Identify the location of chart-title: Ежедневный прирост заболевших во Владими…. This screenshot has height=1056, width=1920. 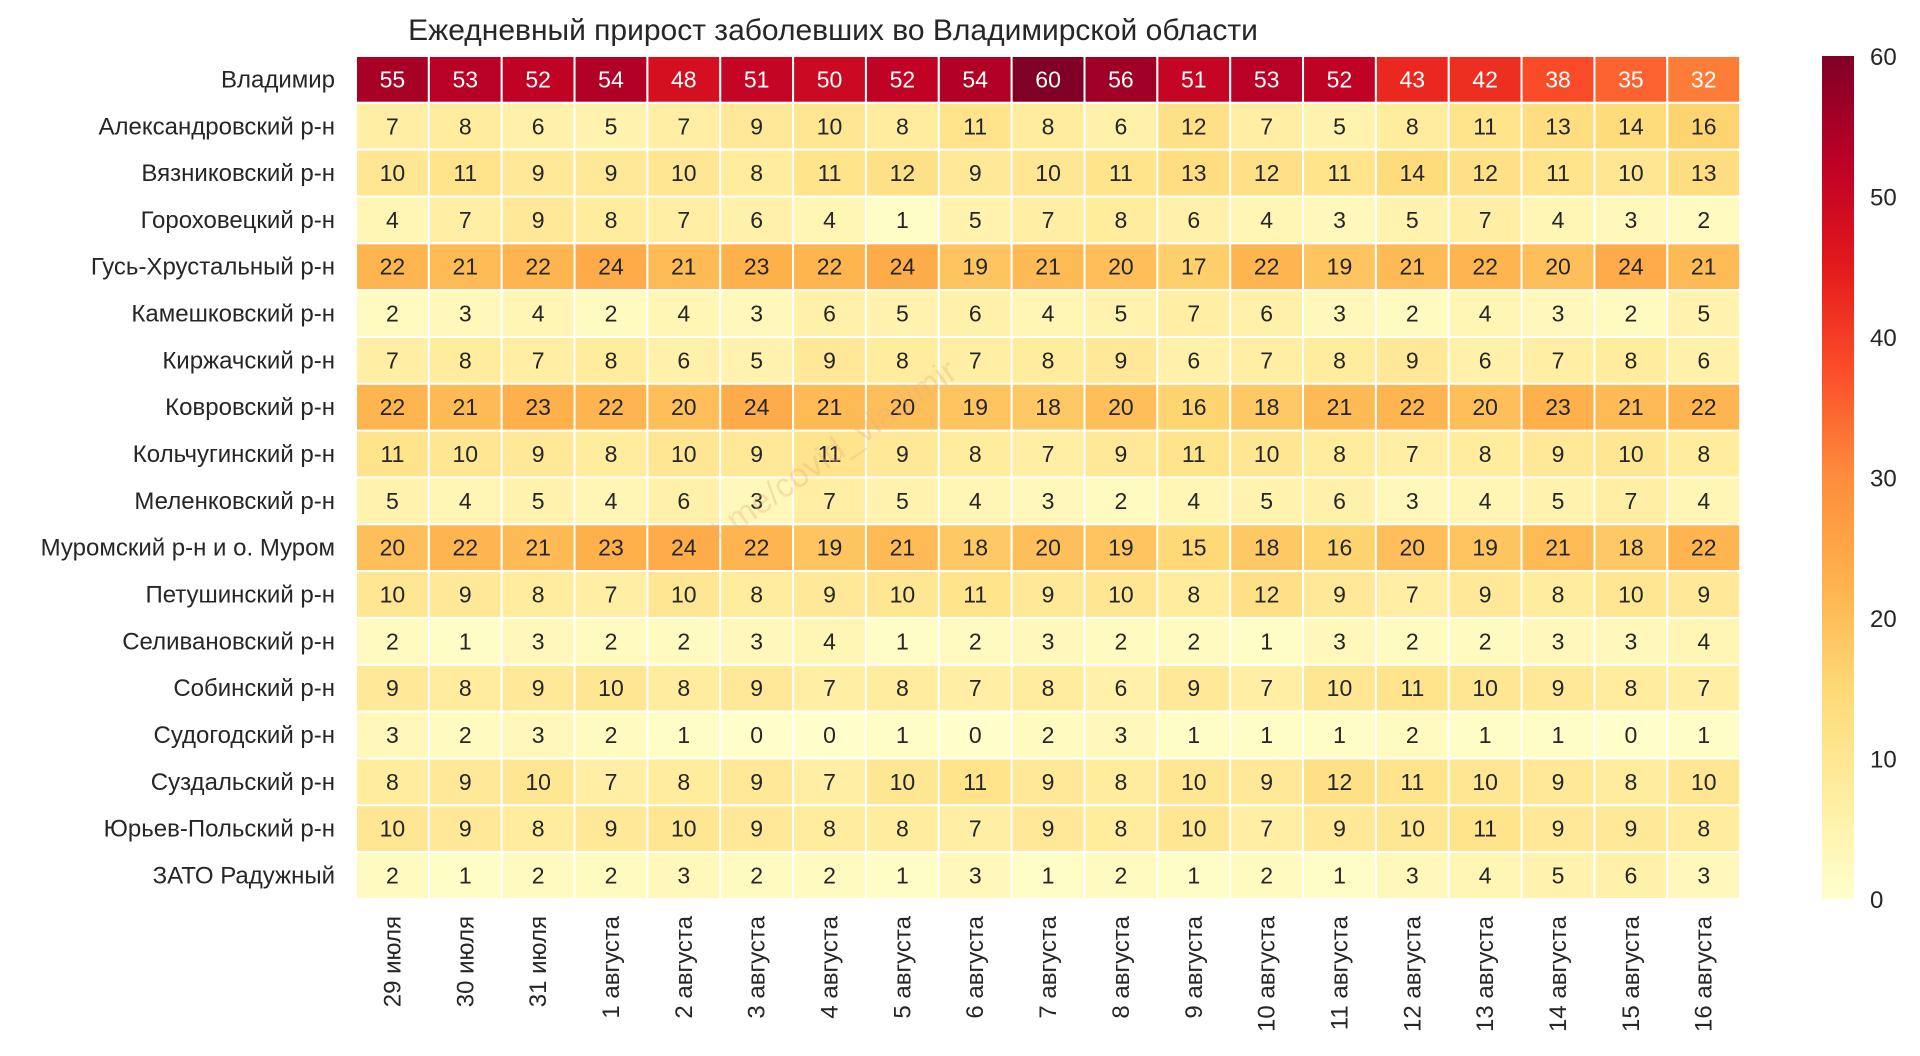
(833, 30).